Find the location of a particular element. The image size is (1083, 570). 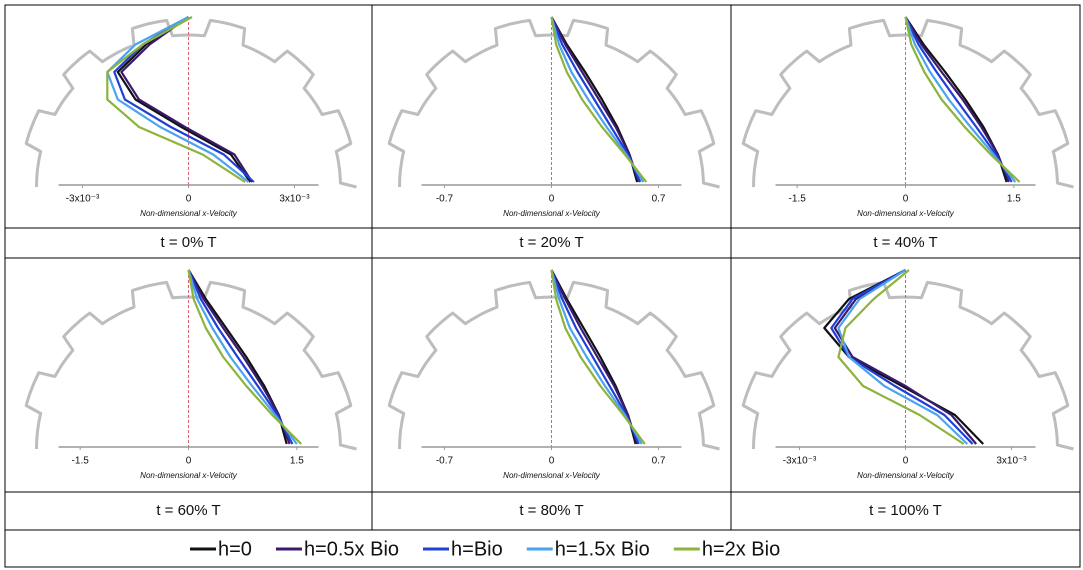

legend-label: h=1.5x Bio is located at coordinates (602, 549).